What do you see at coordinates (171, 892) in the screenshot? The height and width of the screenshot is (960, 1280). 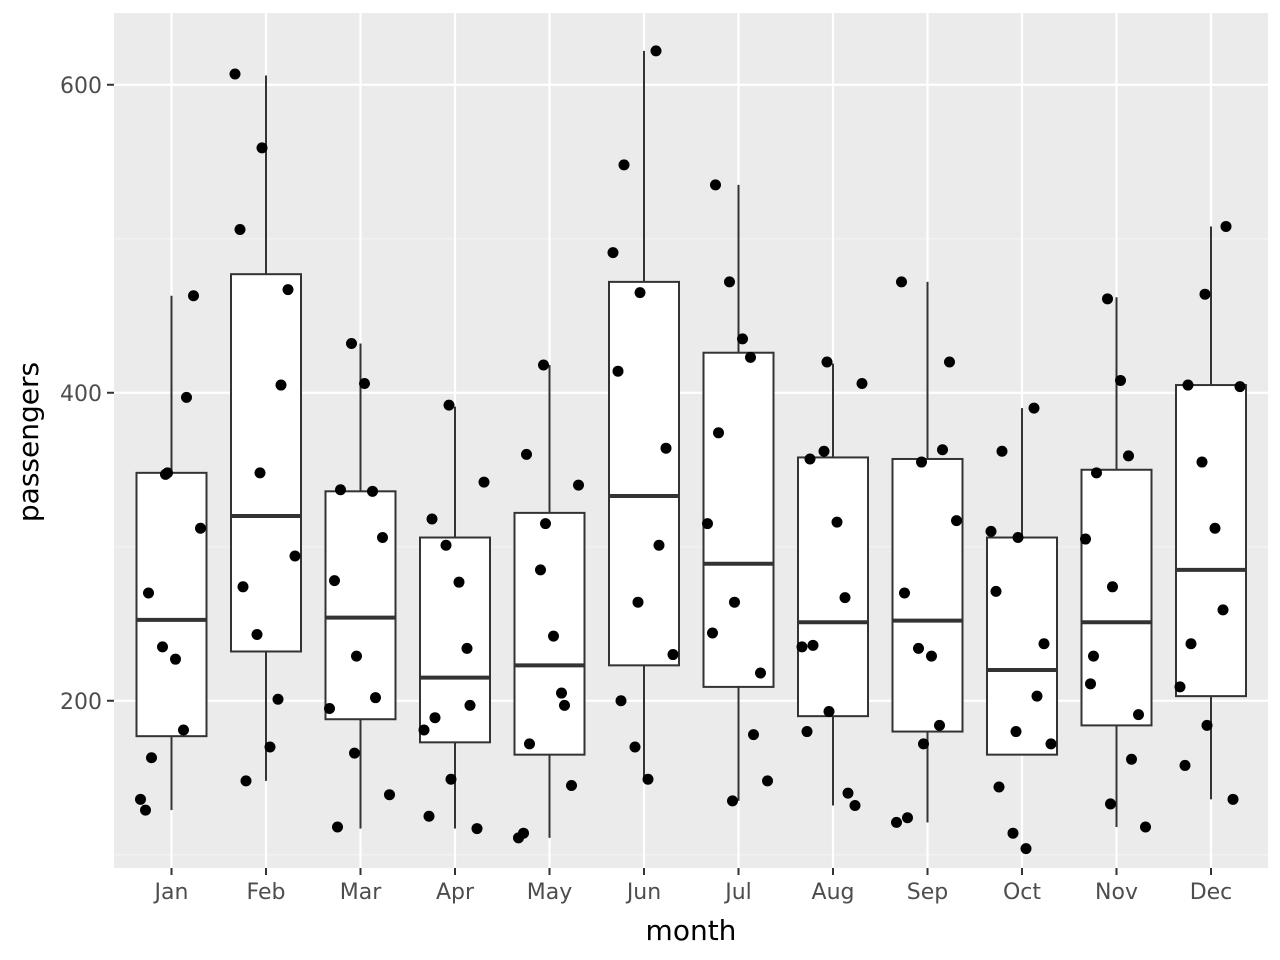 I see `x-tick-label-jan: Jan` at bounding box center [171, 892].